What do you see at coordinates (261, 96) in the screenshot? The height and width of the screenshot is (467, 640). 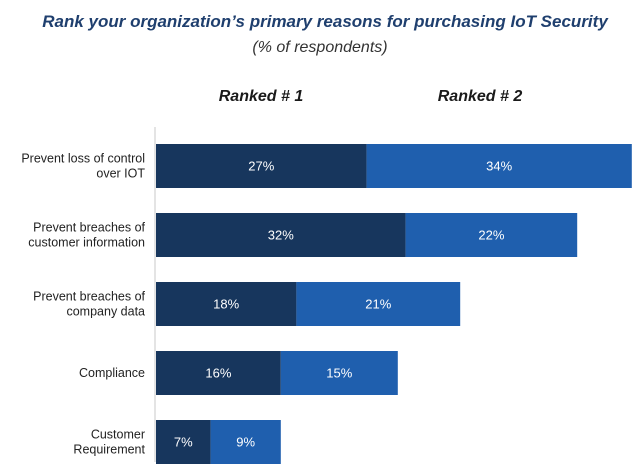 I see `series-header-ranked-1: Ranked # 1` at bounding box center [261, 96].